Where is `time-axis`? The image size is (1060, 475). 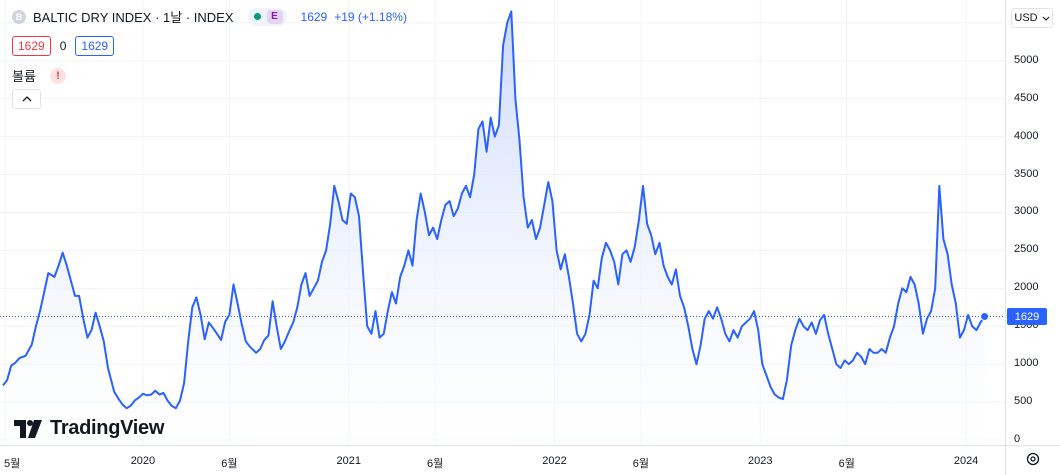
time-axis is located at coordinates (502, 460).